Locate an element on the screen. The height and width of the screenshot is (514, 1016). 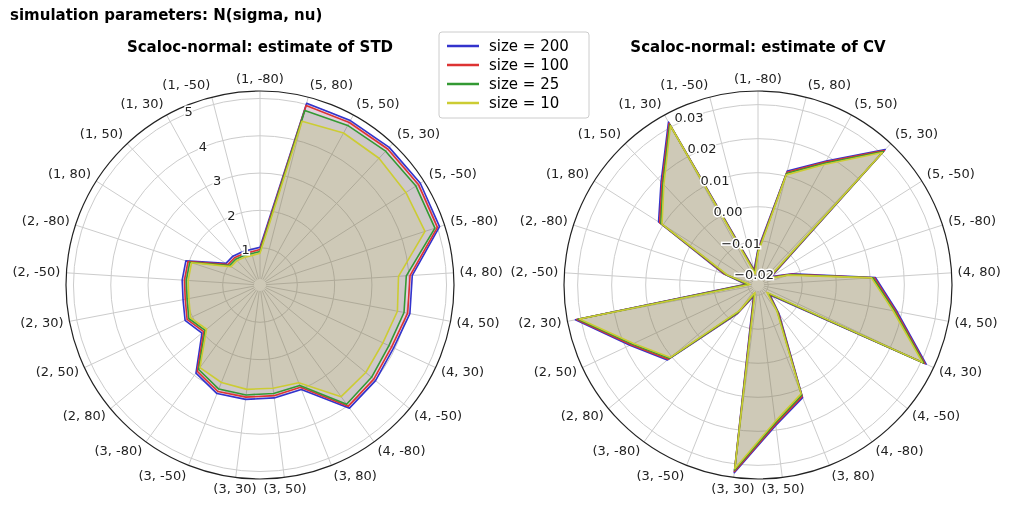
legend-label: size = 25 is located at coordinates (524, 83).